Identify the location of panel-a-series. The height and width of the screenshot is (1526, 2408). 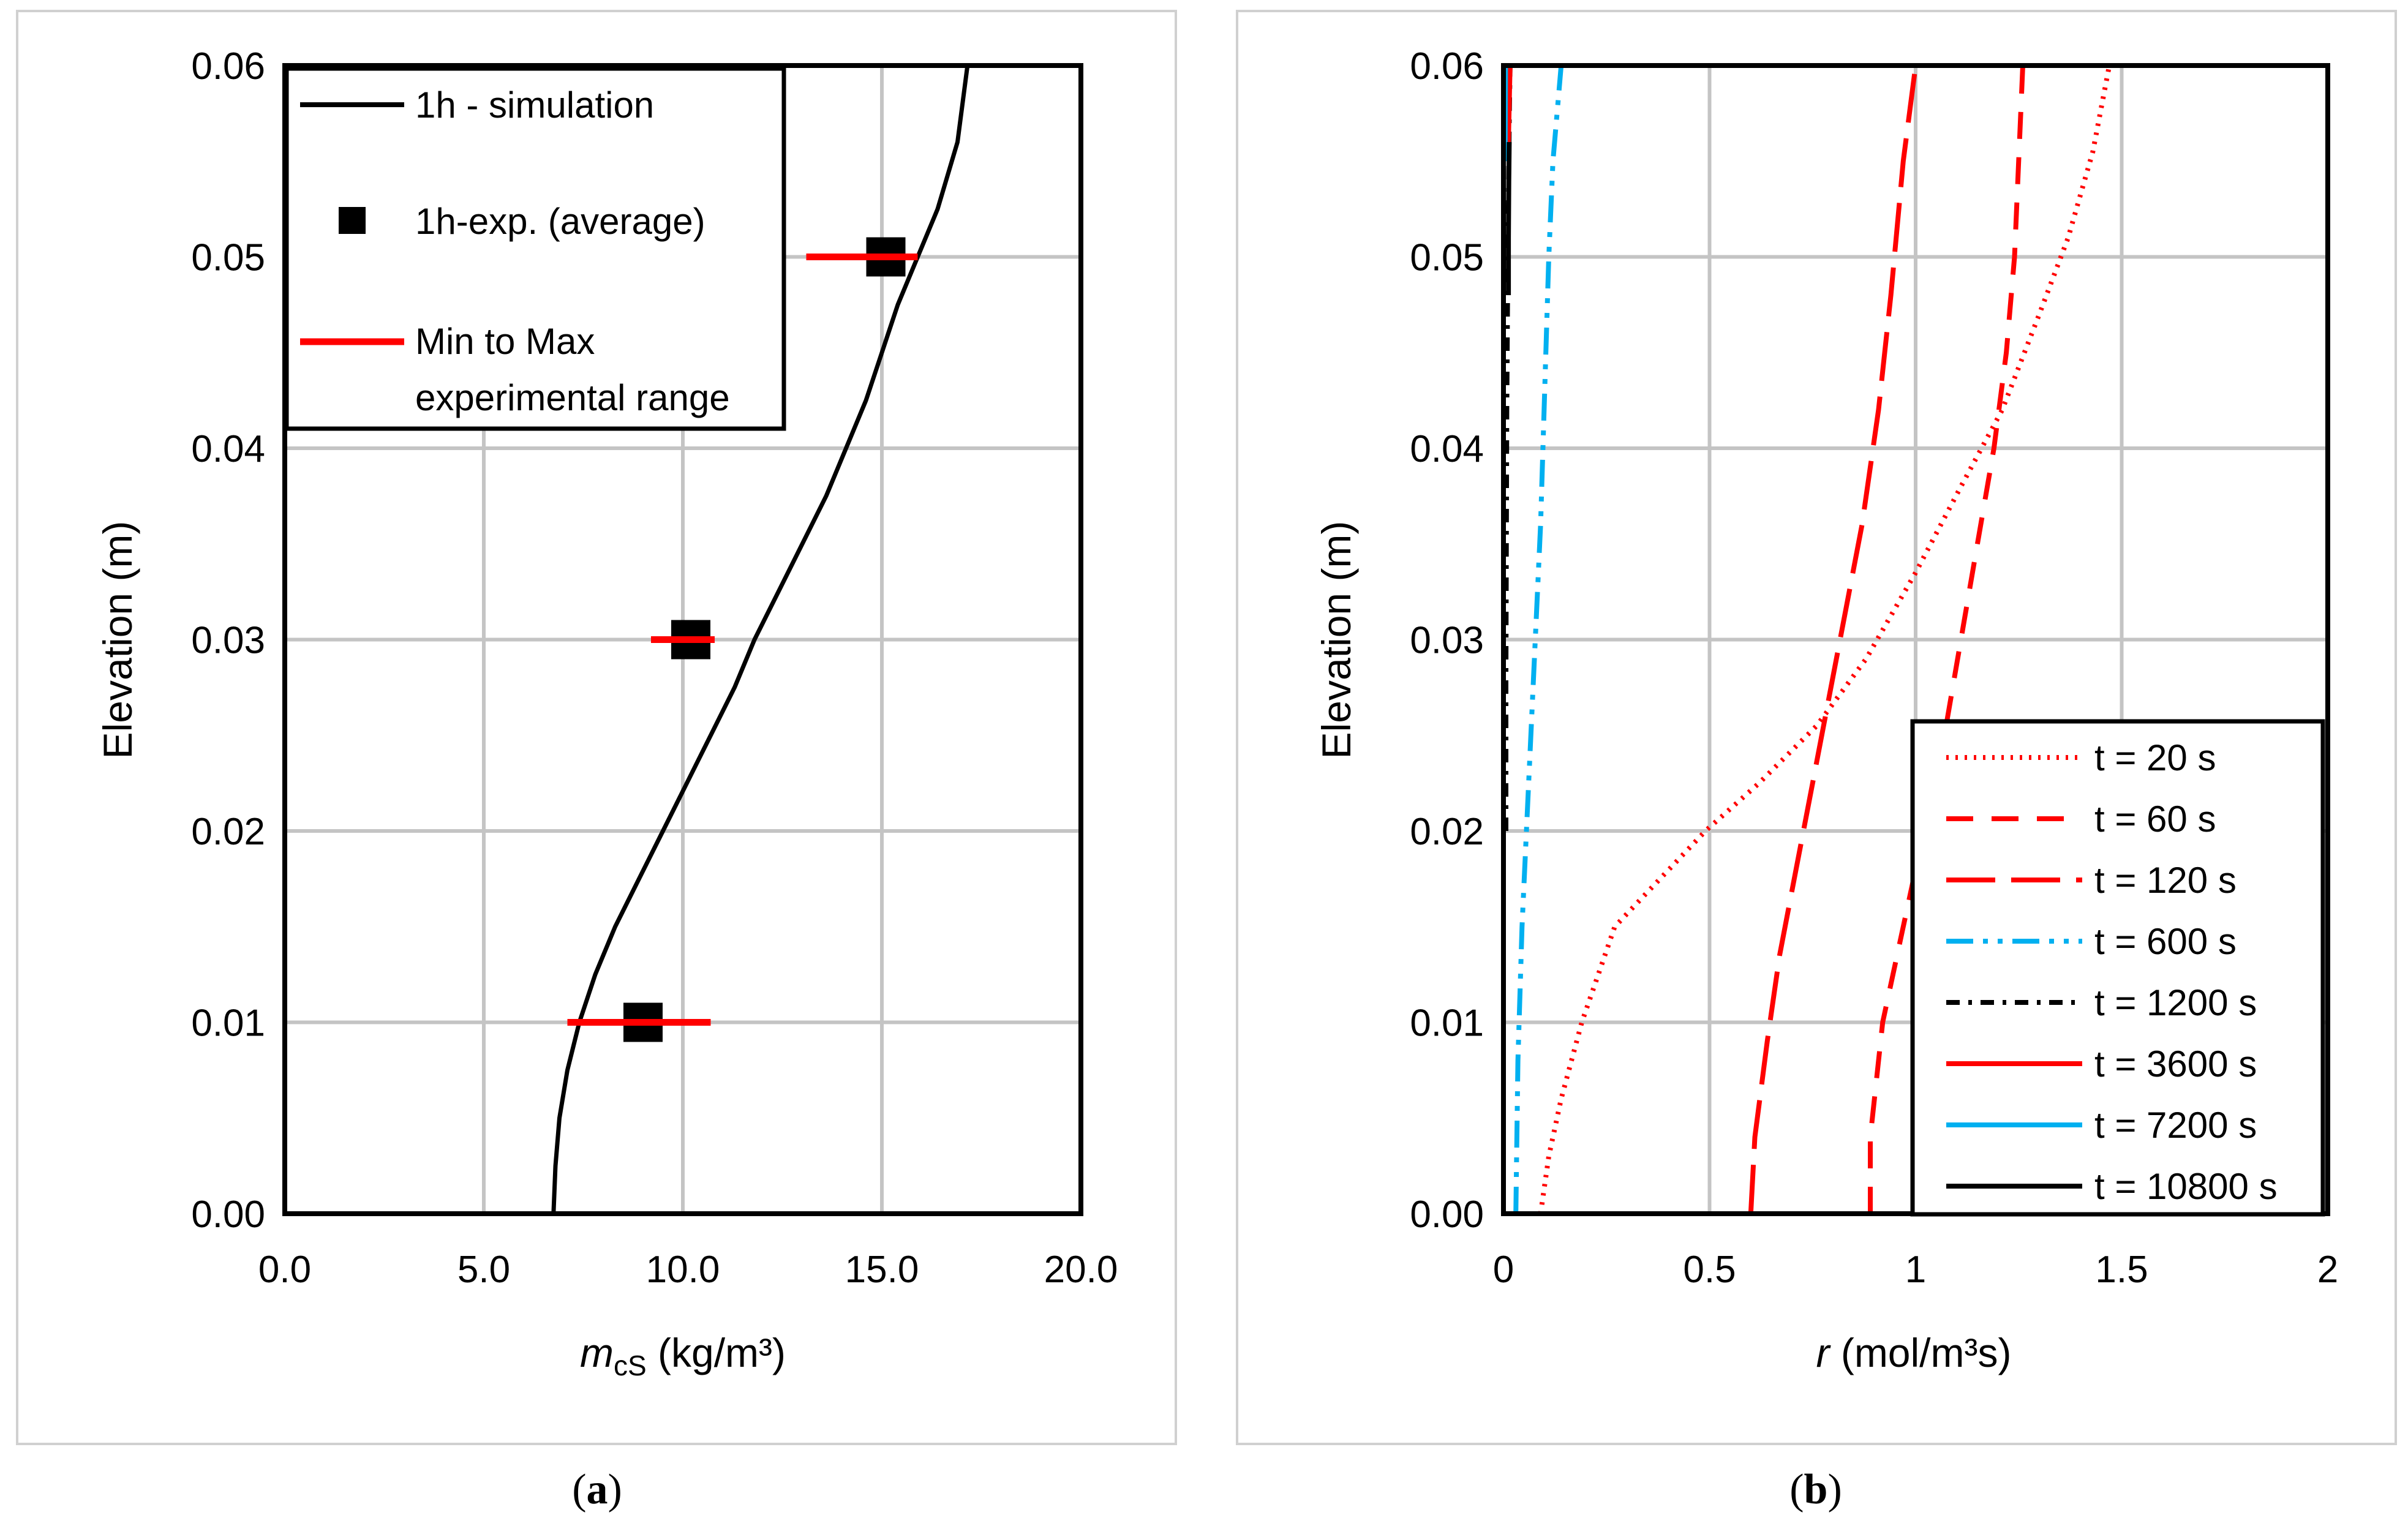
(760, 639).